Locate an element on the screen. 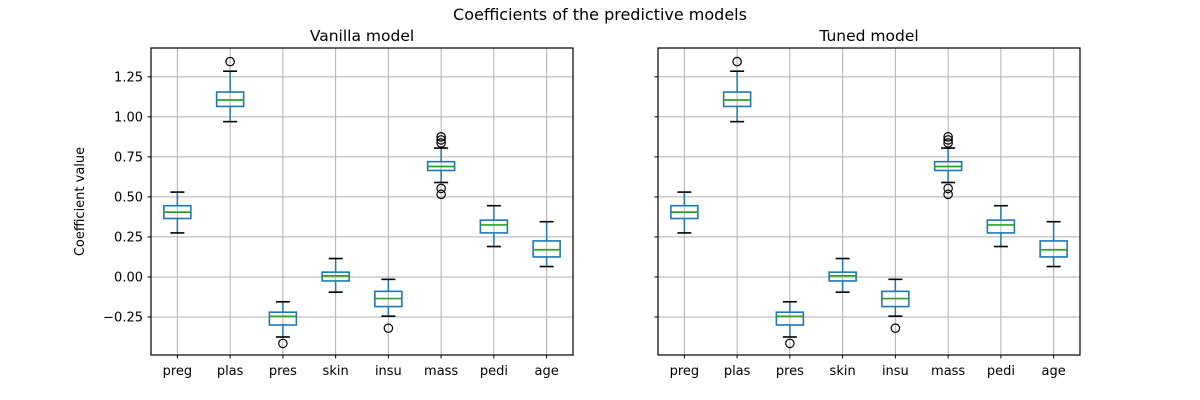 The image size is (1200, 400). figure-suptitle: Coefficients of the predictive models is located at coordinates (600, 14).